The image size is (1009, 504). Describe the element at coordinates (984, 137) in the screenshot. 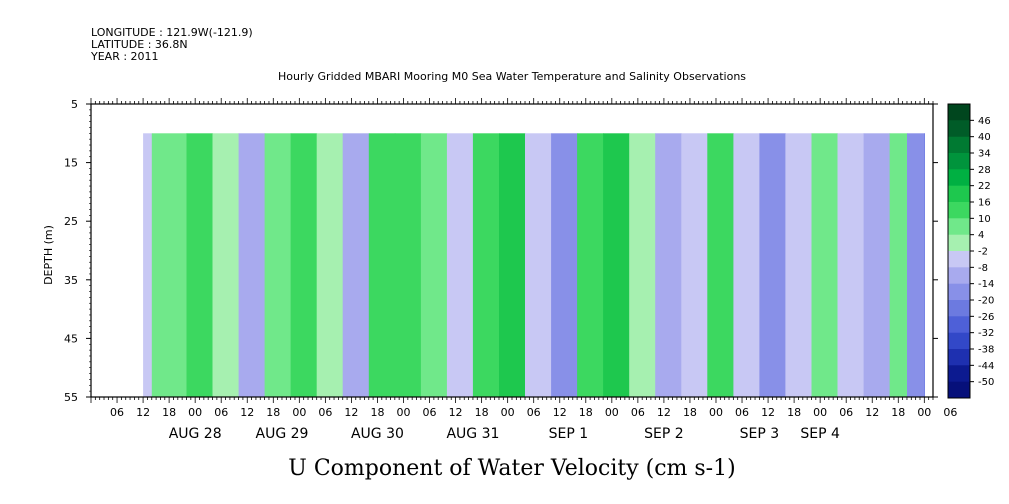

I see `colorbar-label: 40` at that location.